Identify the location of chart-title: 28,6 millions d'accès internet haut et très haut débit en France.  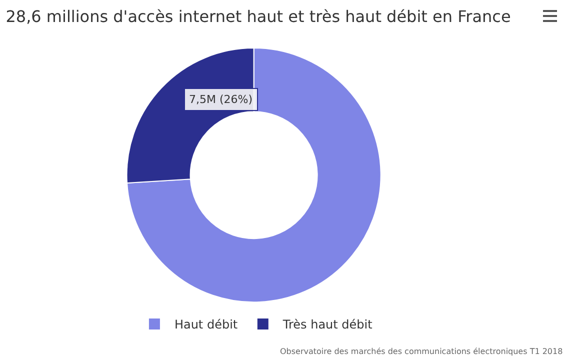
(258, 16).